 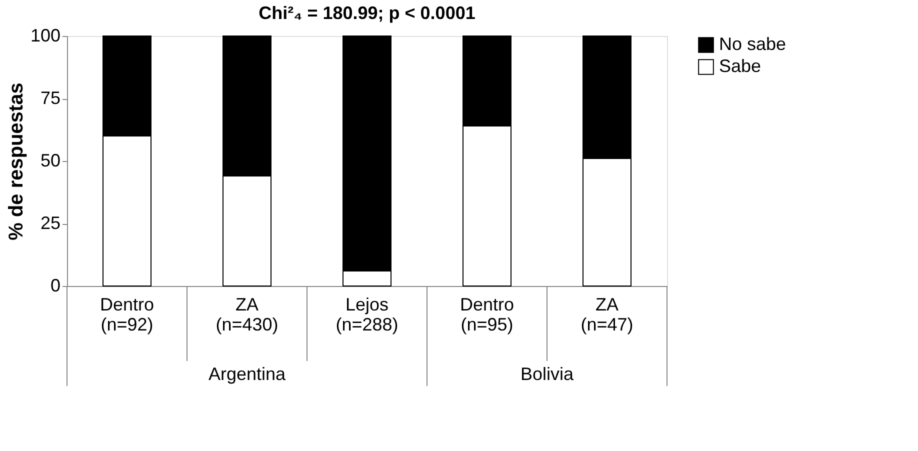 I want to click on x-tick-label: ZA (n=430), so click(x=247, y=314).